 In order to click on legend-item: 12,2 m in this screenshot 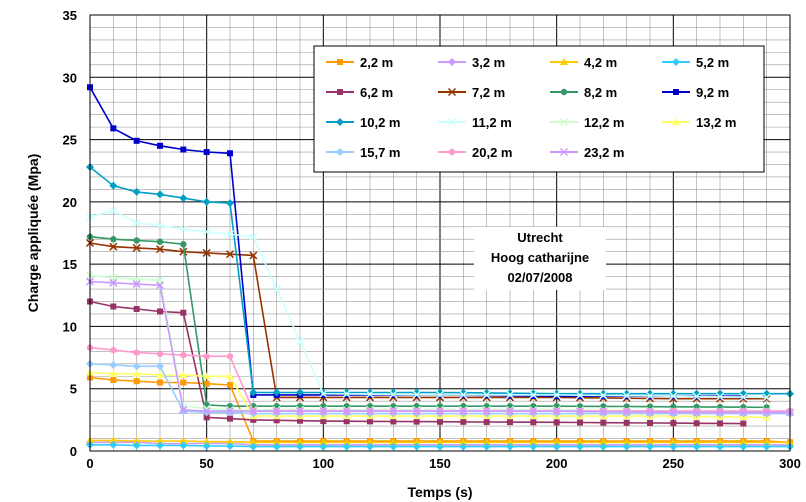, I will do `click(587, 122)`.